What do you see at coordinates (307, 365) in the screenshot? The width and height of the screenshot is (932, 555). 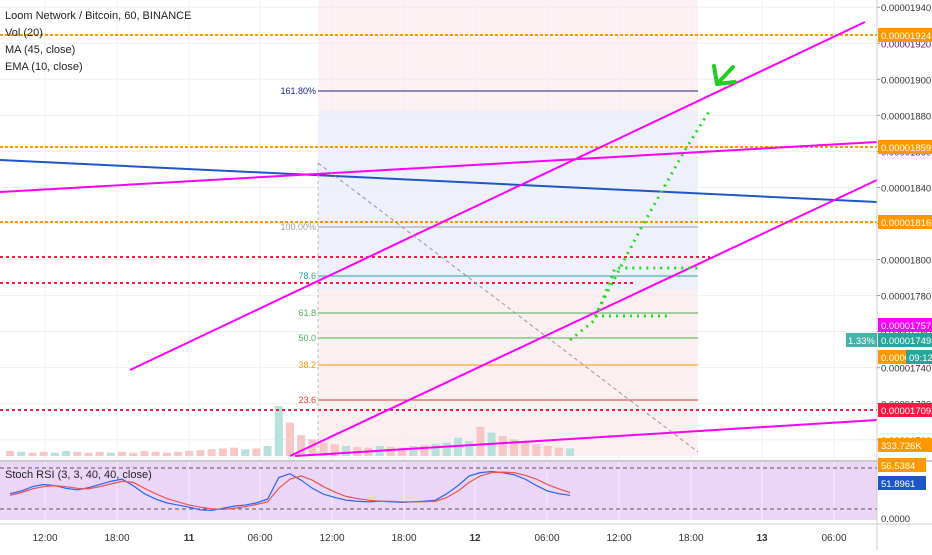 I see `fib-level-label: 38.2` at bounding box center [307, 365].